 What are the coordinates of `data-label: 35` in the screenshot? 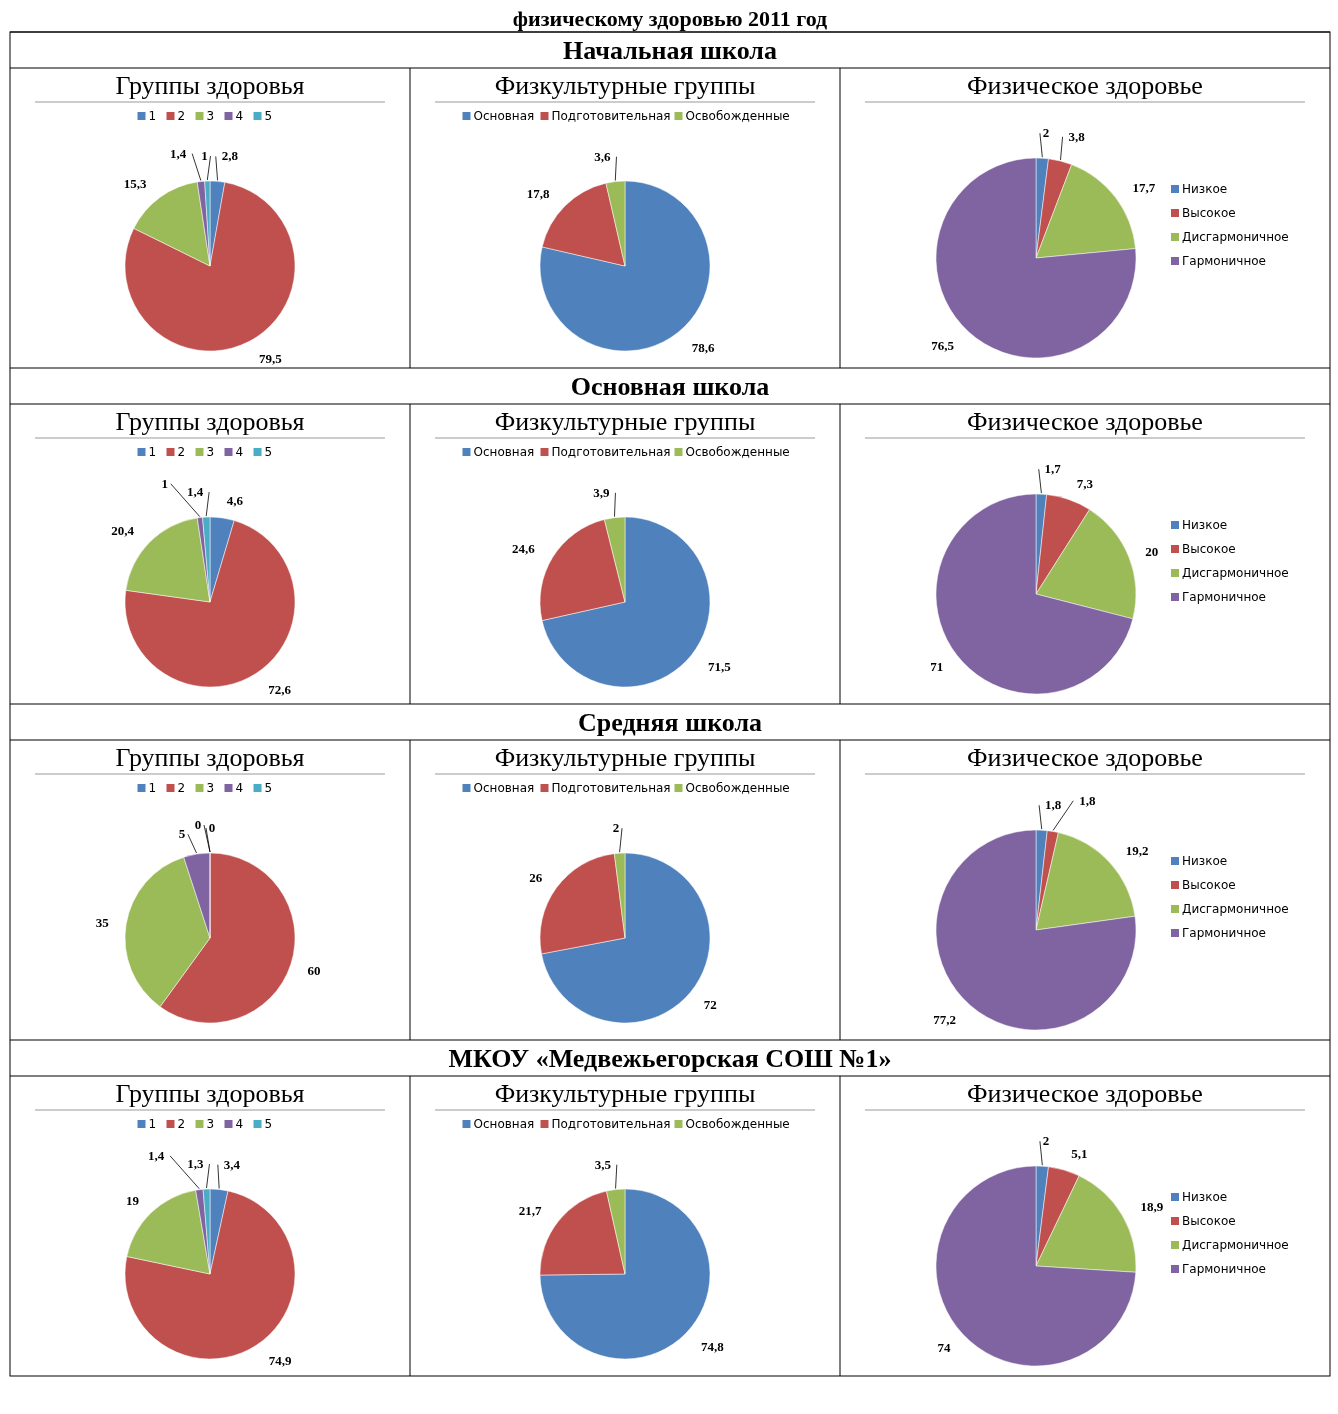 It's located at (102, 922).